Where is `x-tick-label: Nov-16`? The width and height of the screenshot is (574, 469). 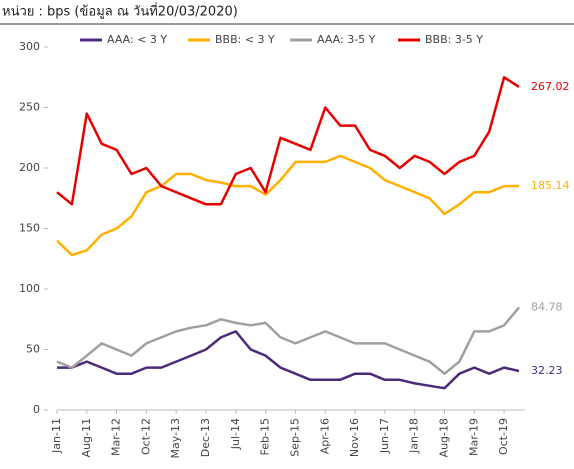 x-tick-label: Nov-16 is located at coordinates (354, 437).